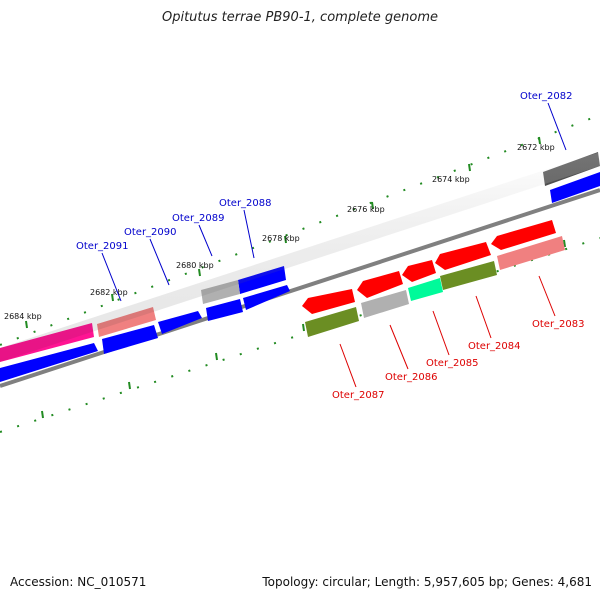 This screenshot has height=600, width=600. I want to click on gene-label: Oter_2087, so click(358, 395).